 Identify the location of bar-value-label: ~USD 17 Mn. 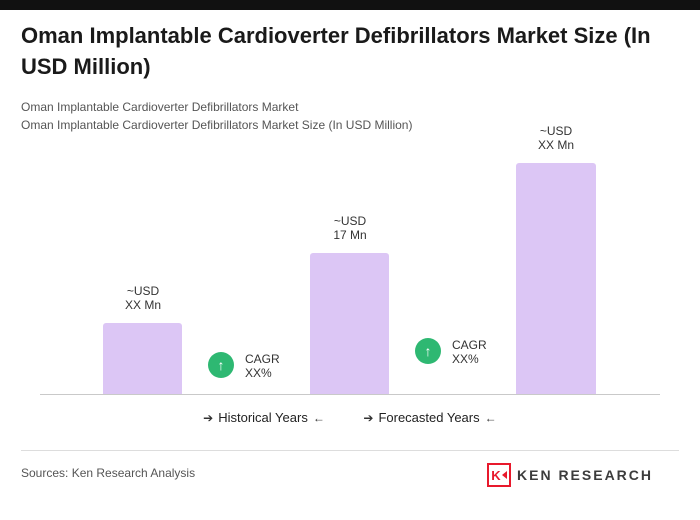
(350, 228).